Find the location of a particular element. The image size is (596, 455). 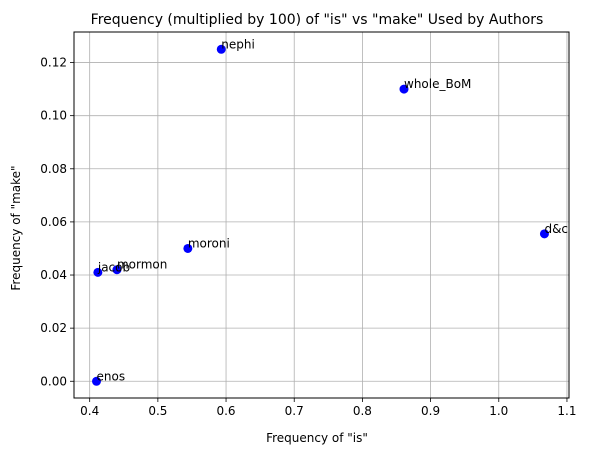

x-tick-label: 0.8 is located at coordinates (362, 411).